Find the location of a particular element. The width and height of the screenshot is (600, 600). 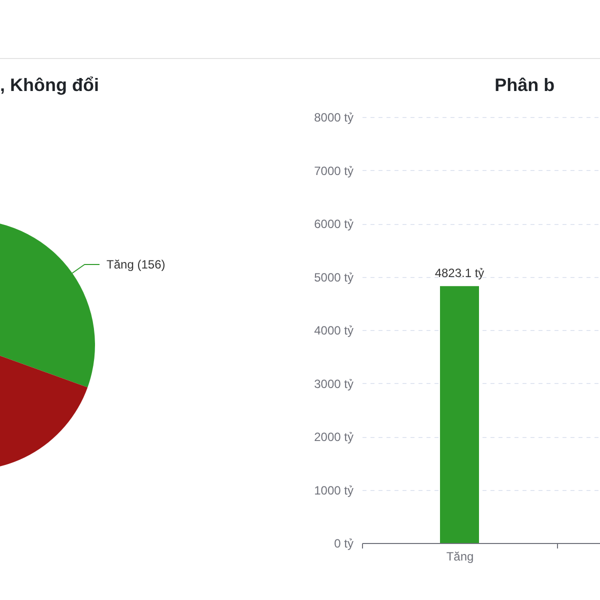

slice-label: Tăng (156) is located at coordinates (136, 265).